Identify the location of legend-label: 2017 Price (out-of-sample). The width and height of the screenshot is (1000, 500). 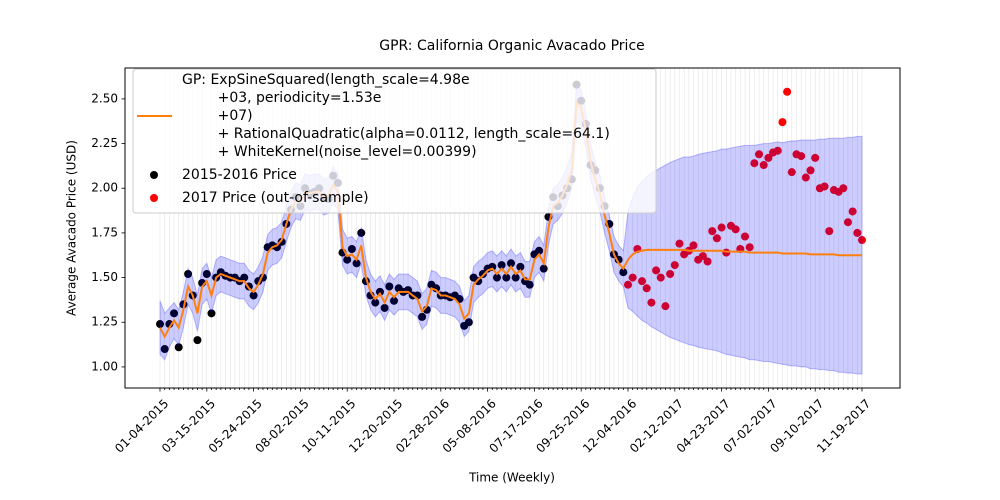
(275, 198).